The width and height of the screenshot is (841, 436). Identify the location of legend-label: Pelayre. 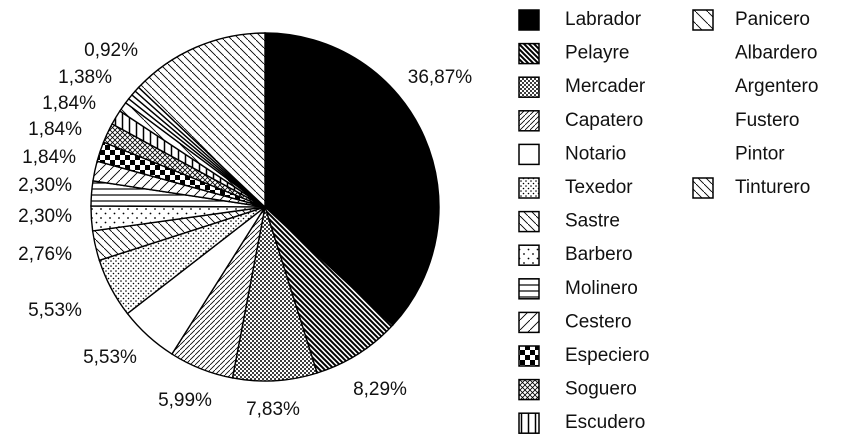
(597, 53).